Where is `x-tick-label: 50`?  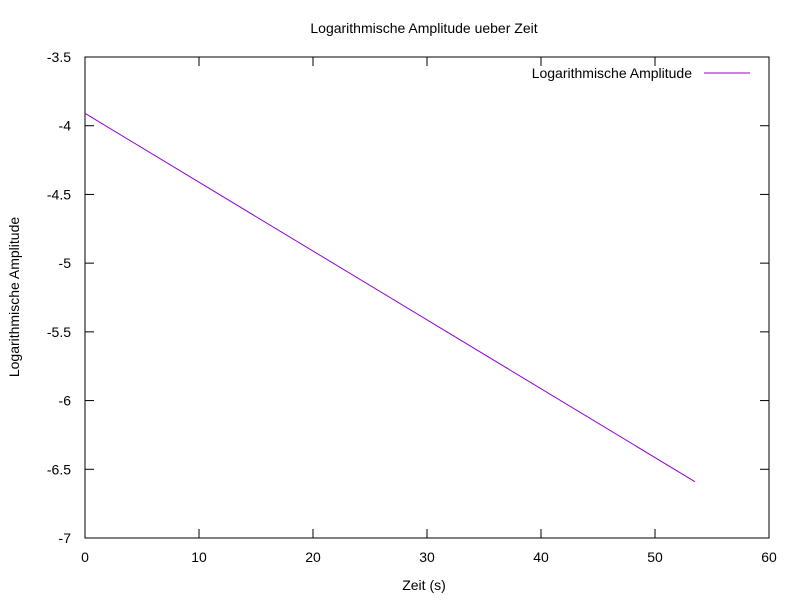
x-tick-label: 50 is located at coordinates (655, 557).